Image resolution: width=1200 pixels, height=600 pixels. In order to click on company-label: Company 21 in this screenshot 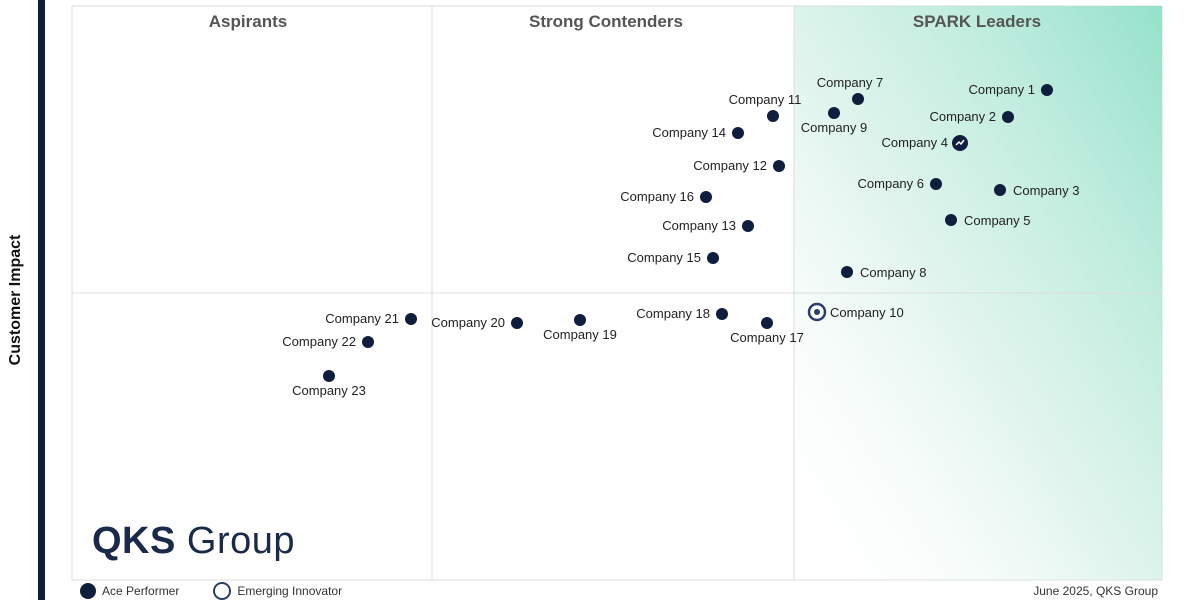, I will do `click(362, 318)`.